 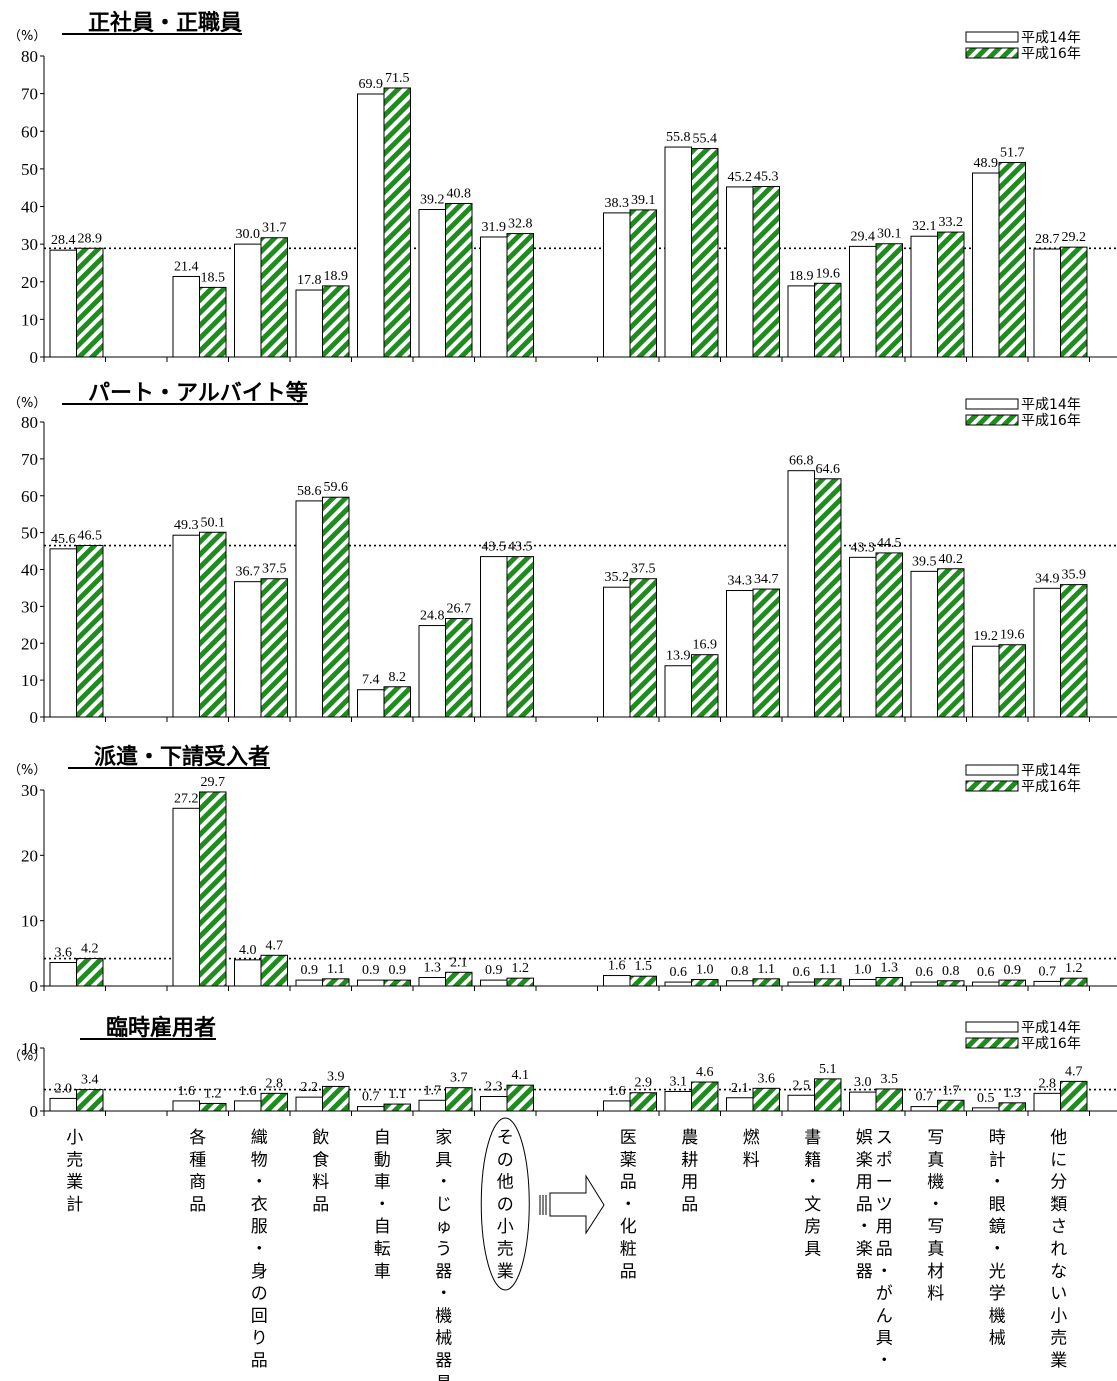 I want to click on svg-text: 時計・眼鏡・光学機械, so click(x=997, y=1238).